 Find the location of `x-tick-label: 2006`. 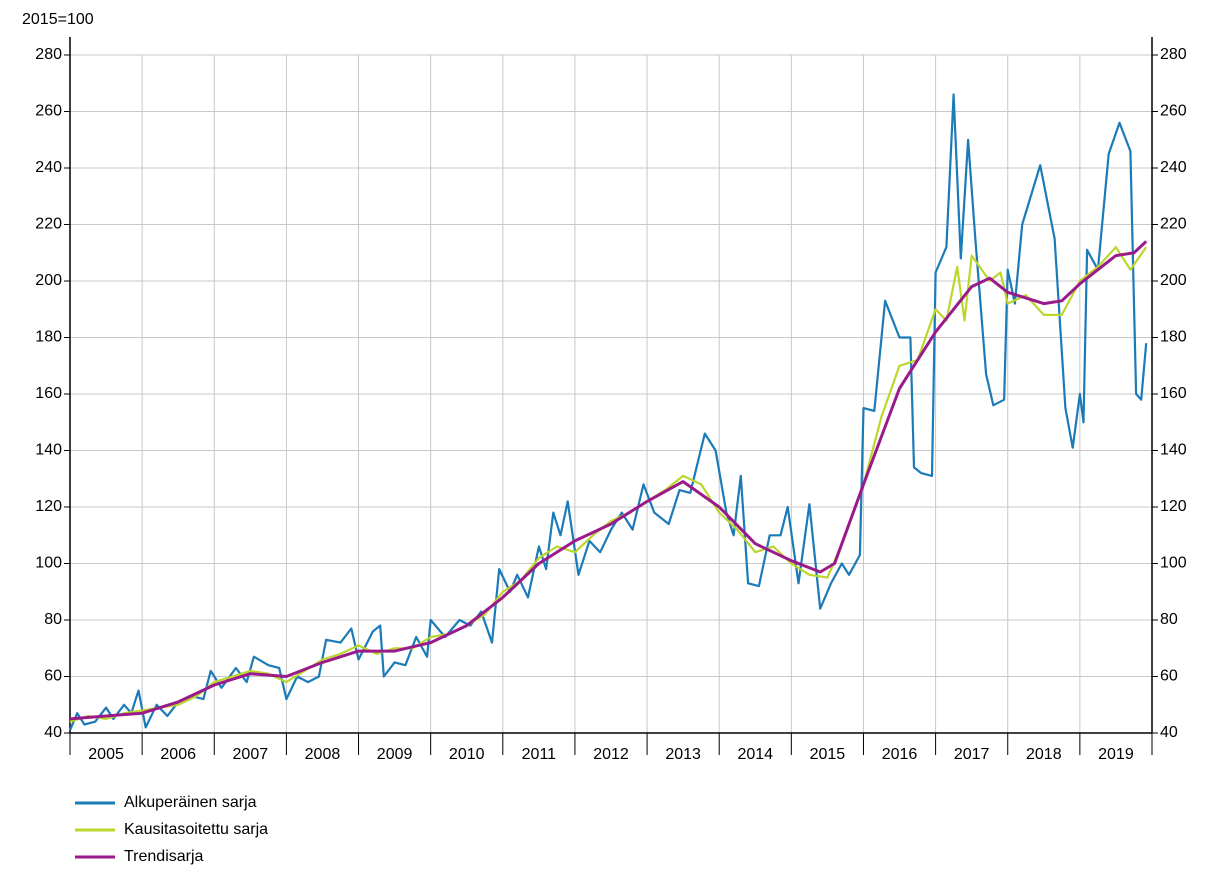

x-tick-label: 2006 is located at coordinates (178, 754).